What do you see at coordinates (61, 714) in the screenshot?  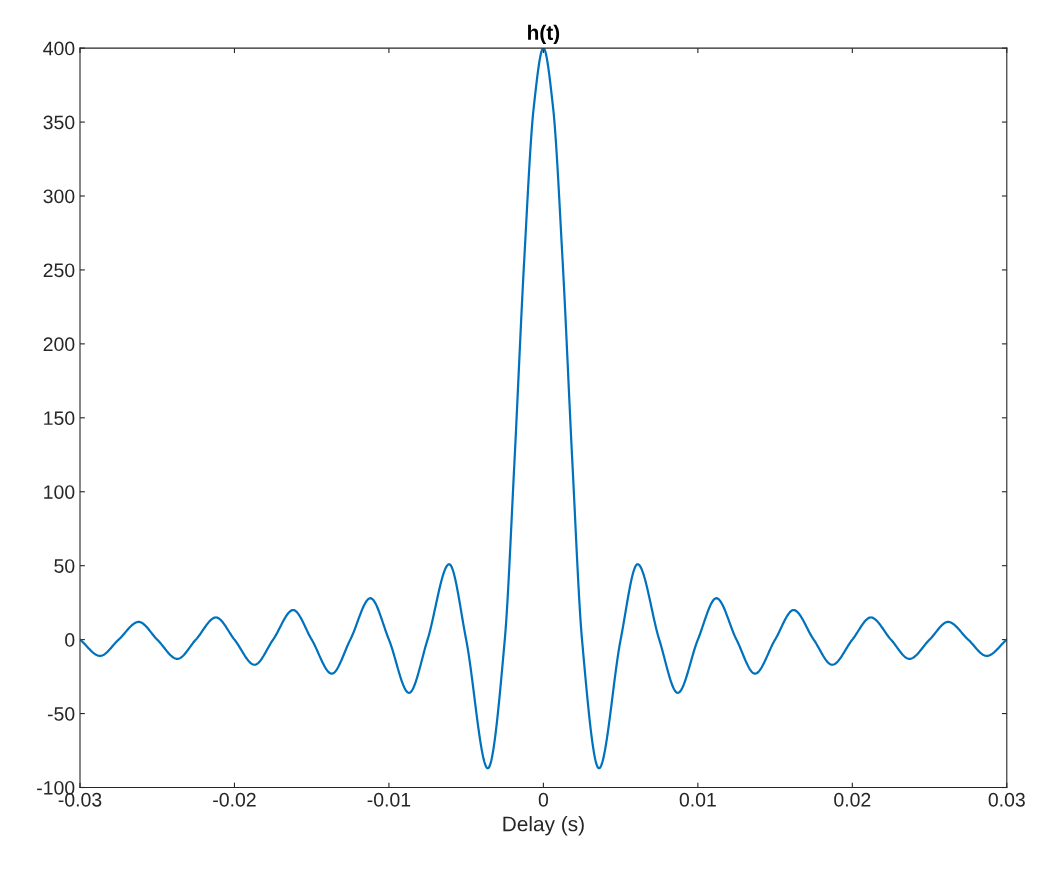 I see `y-tick-label: -50` at bounding box center [61, 714].